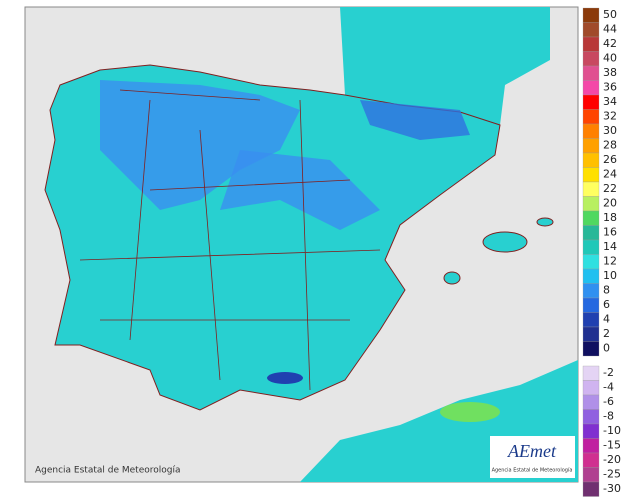 Image resolution: width=630 pixels, height=500 pixels. What do you see at coordinates (610, 145) in the screenshot?
I see `legend-label: 28` at bounding box center [610, 145].